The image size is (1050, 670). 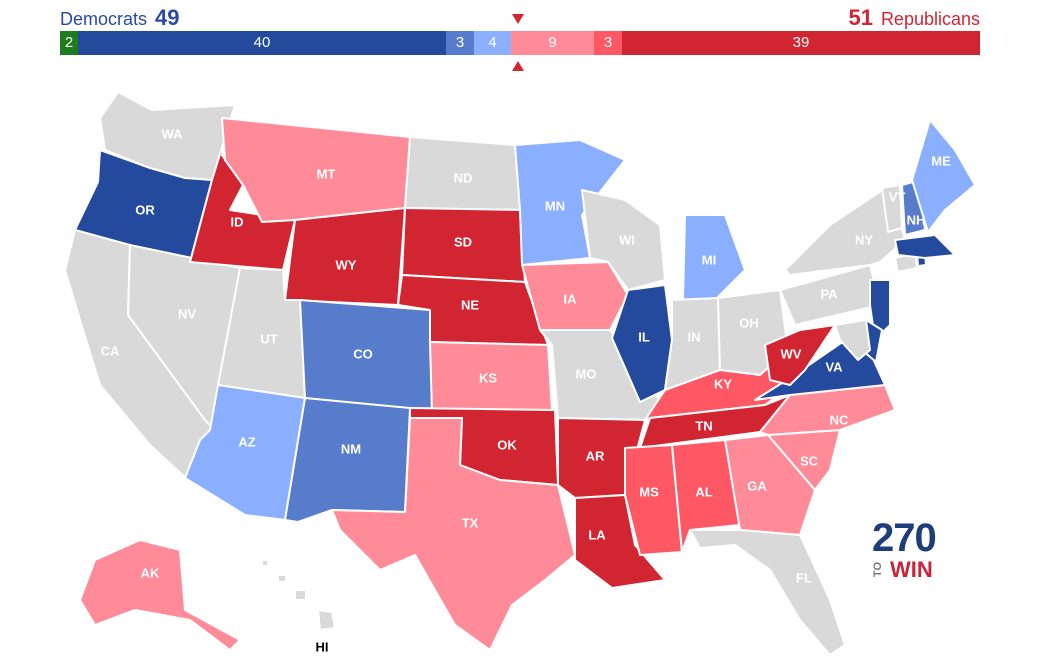 I want to click on state-me, so click(x=943, y=176).